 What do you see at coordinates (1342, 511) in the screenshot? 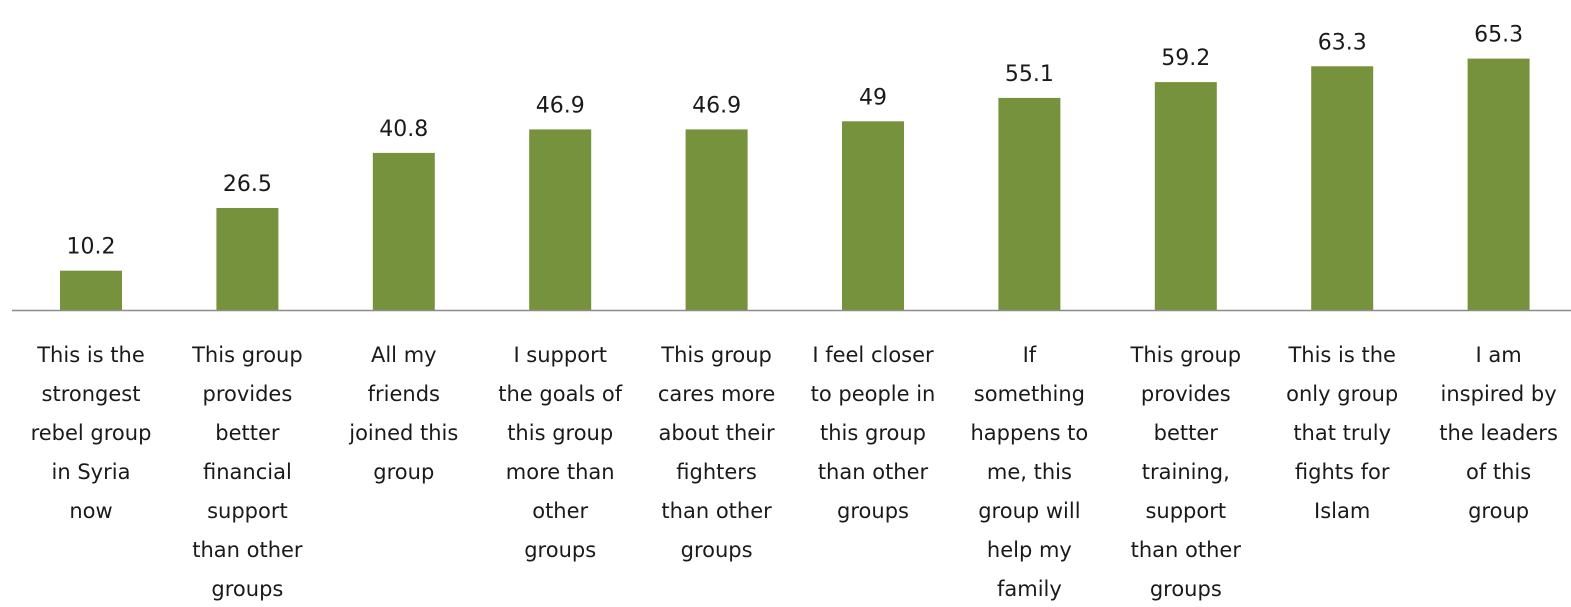
I see `category-label-line: Islam` at bounding box center [1342, 511].